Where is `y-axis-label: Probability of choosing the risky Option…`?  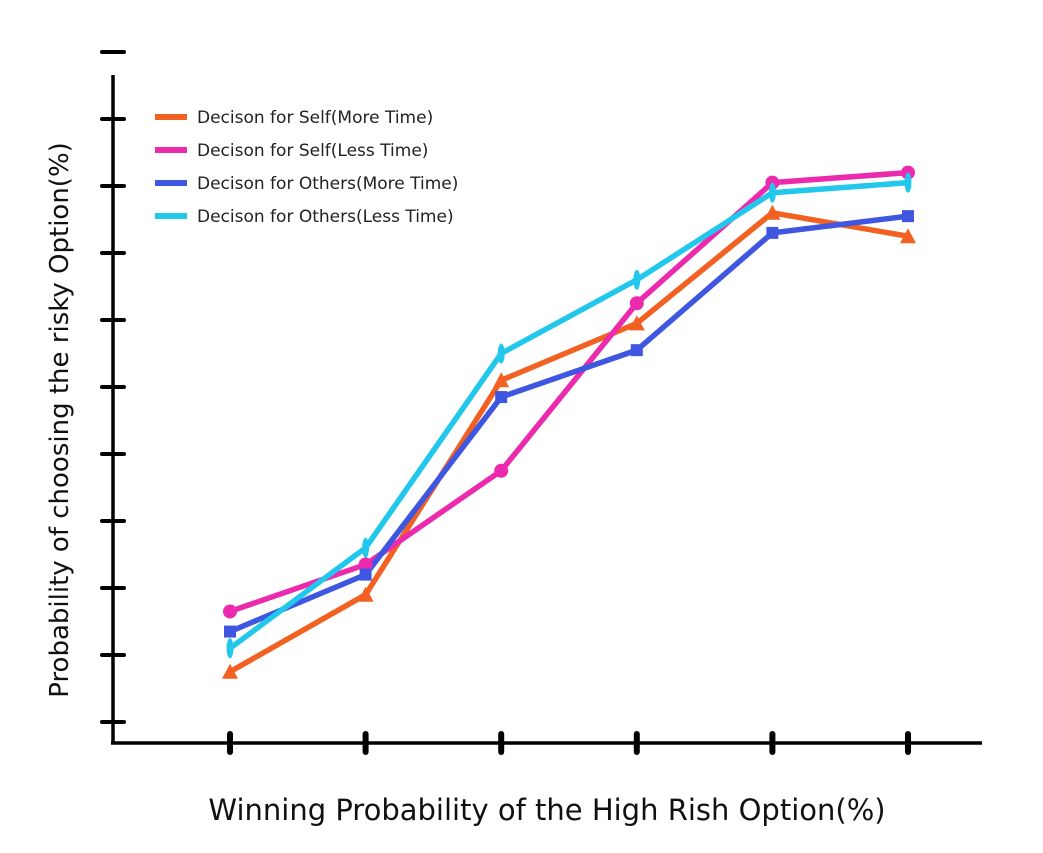
y-axis-label: Probability of choosing the risky Option… is located at coordinates (60, 420).